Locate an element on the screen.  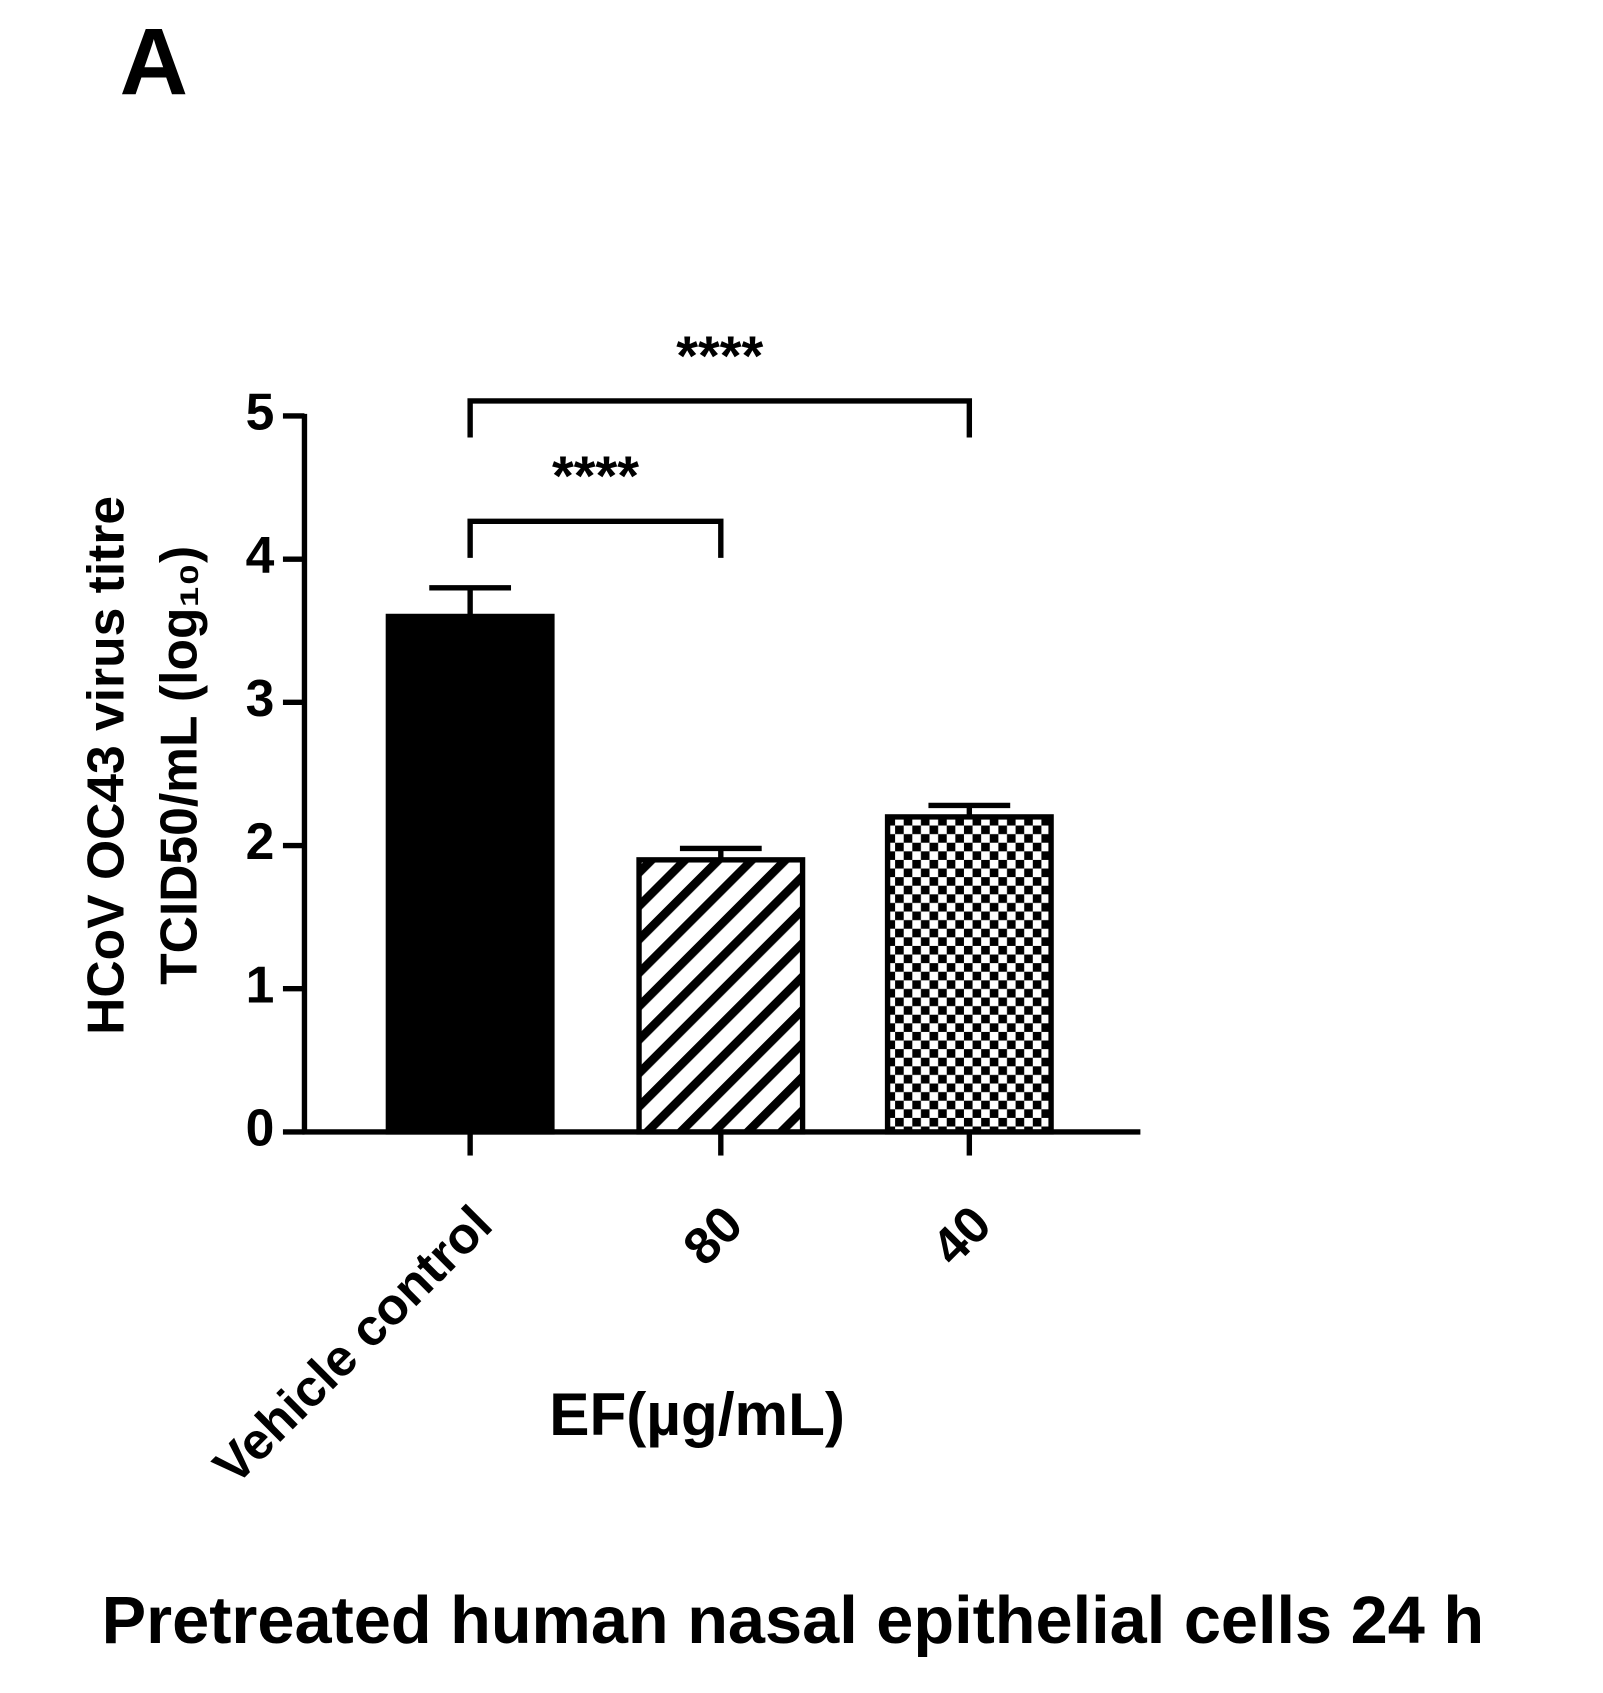
x-tick-label: Vehicle control is located at coordinates (352, 1344).